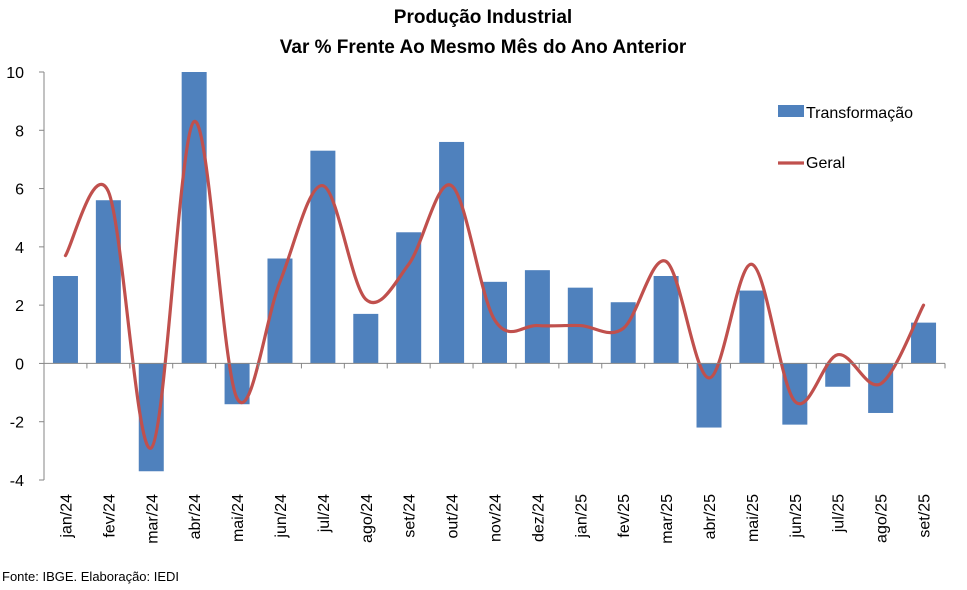  Describe the element at coordinates (483, 17) in the screenshot. I see `chart-title: Produção Industrial` at that location.